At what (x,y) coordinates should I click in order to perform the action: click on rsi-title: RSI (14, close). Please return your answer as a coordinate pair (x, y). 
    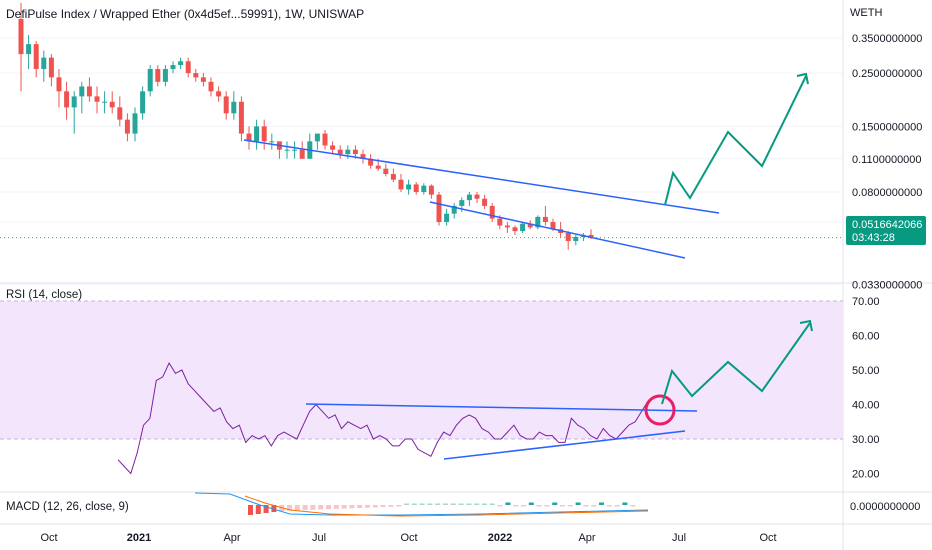
    Looking at the image, I should click on (44, 295).